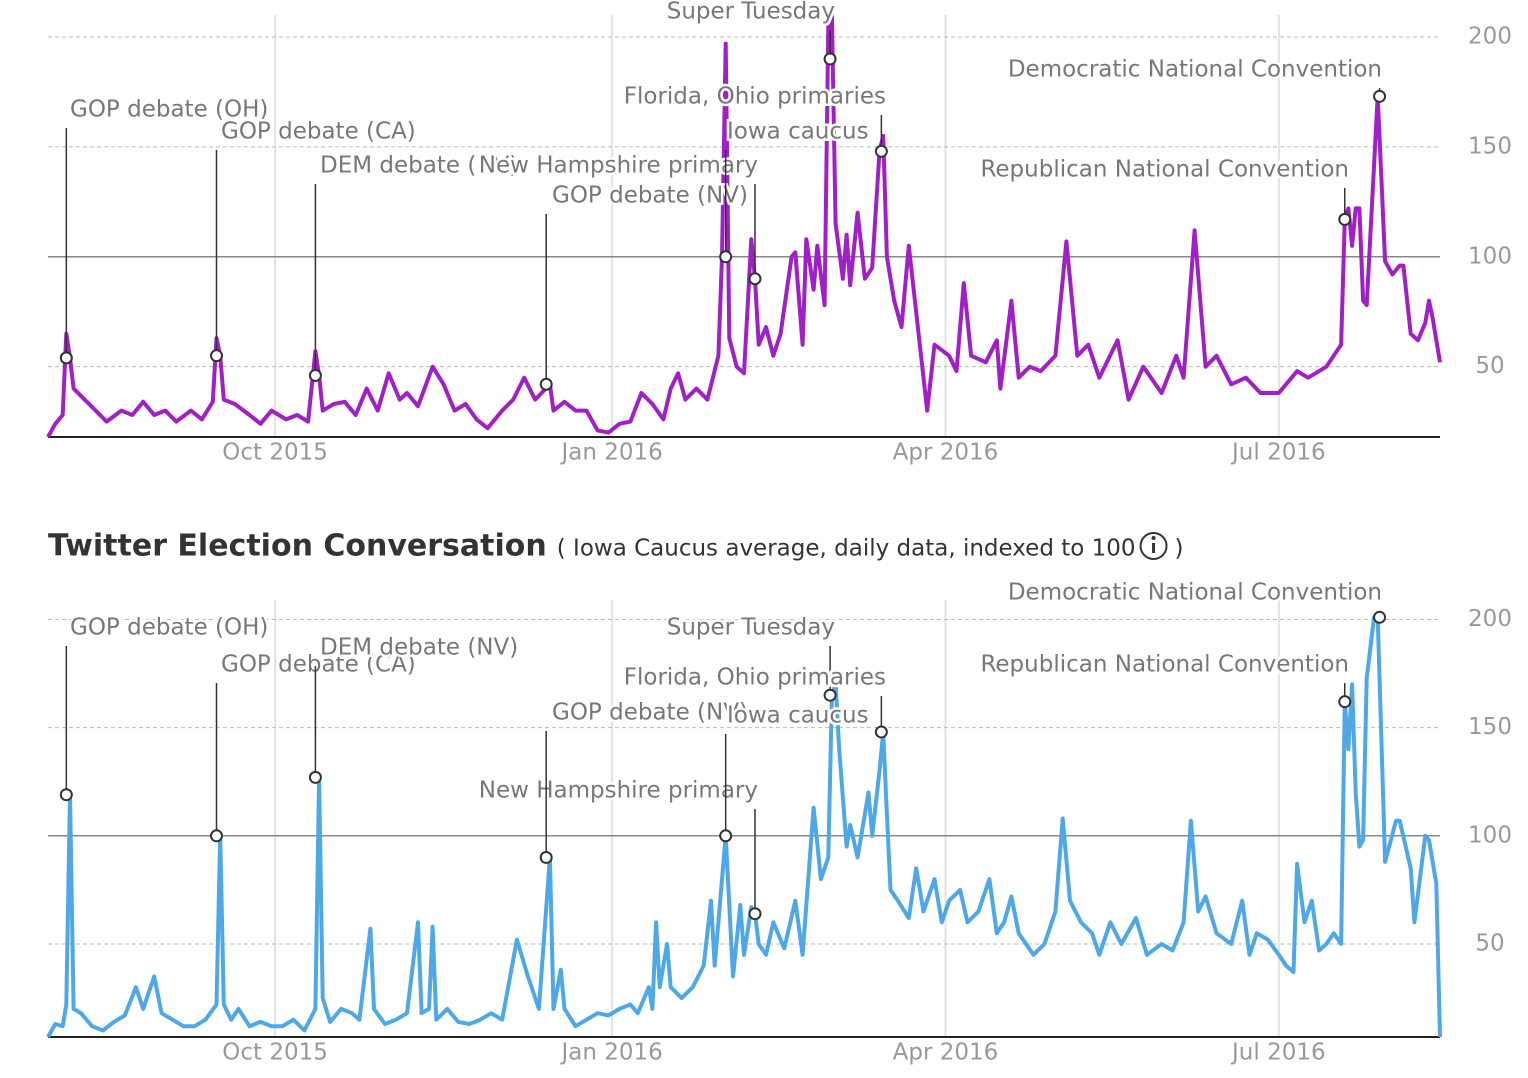  What do you see at coordinates (297, 546) in the screenshot?
I see `chart-title: Twitter Election Conversation` at bounding box center [297, 546].